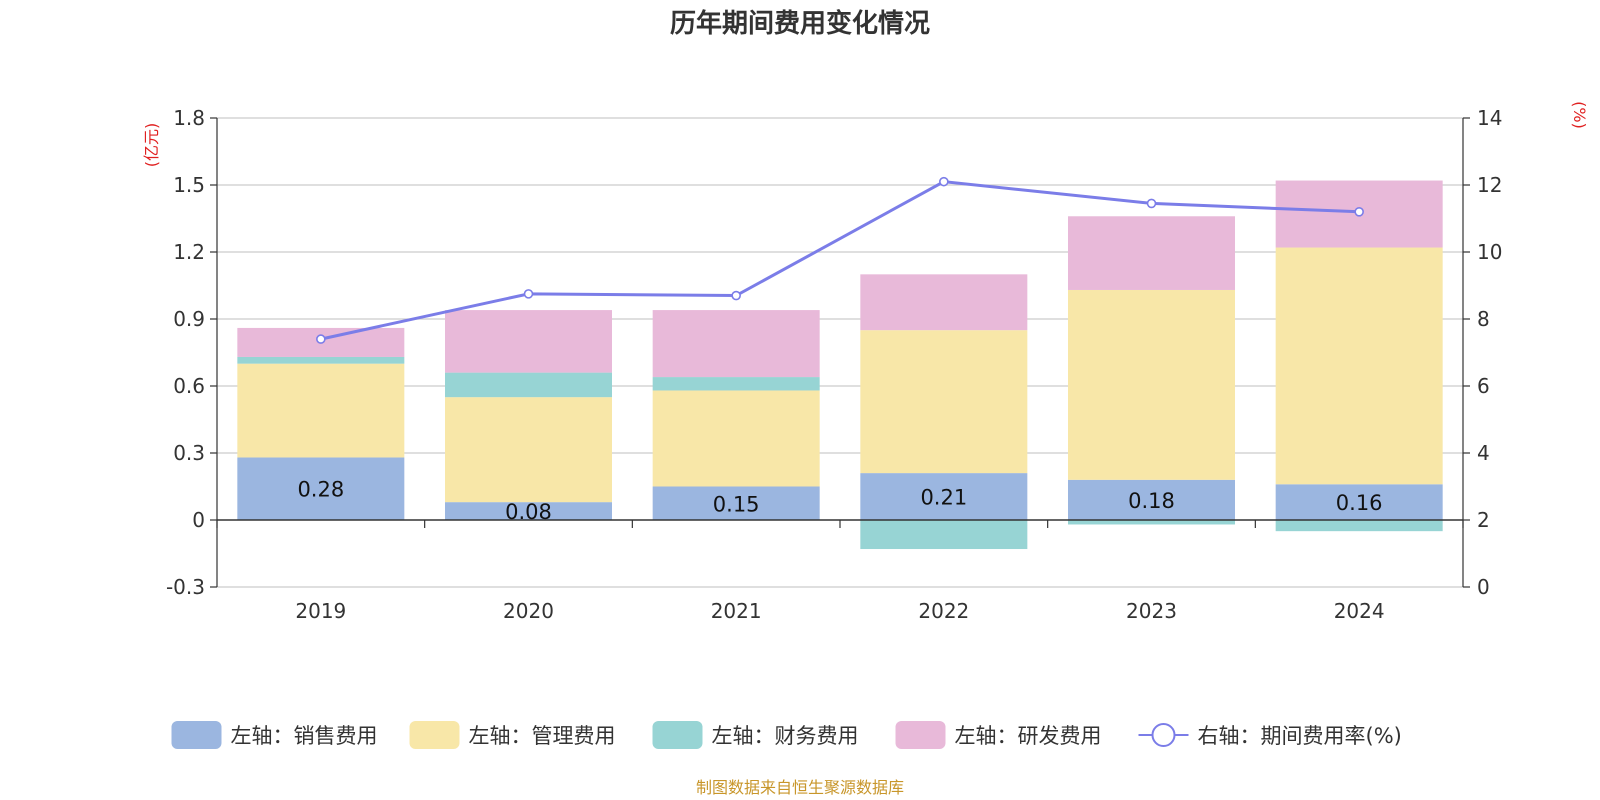 This screenshot has width=1600, height=800. Describe the element at coordinates (800, 23) in the screenshot. I see `chart-title: 历年期间费用变化情况` at that location.